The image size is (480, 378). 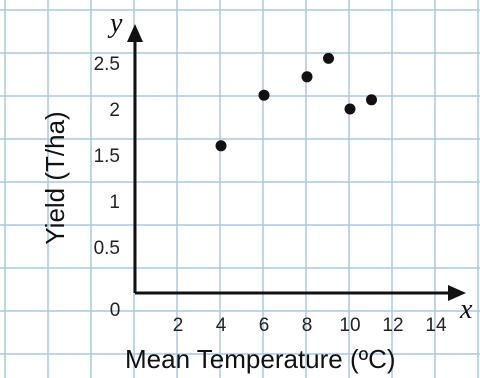 What do you see at coordinates (107, 156) in the screenshot?
I see `y-tick-label: 1.5` at bounding box center [107, 156].